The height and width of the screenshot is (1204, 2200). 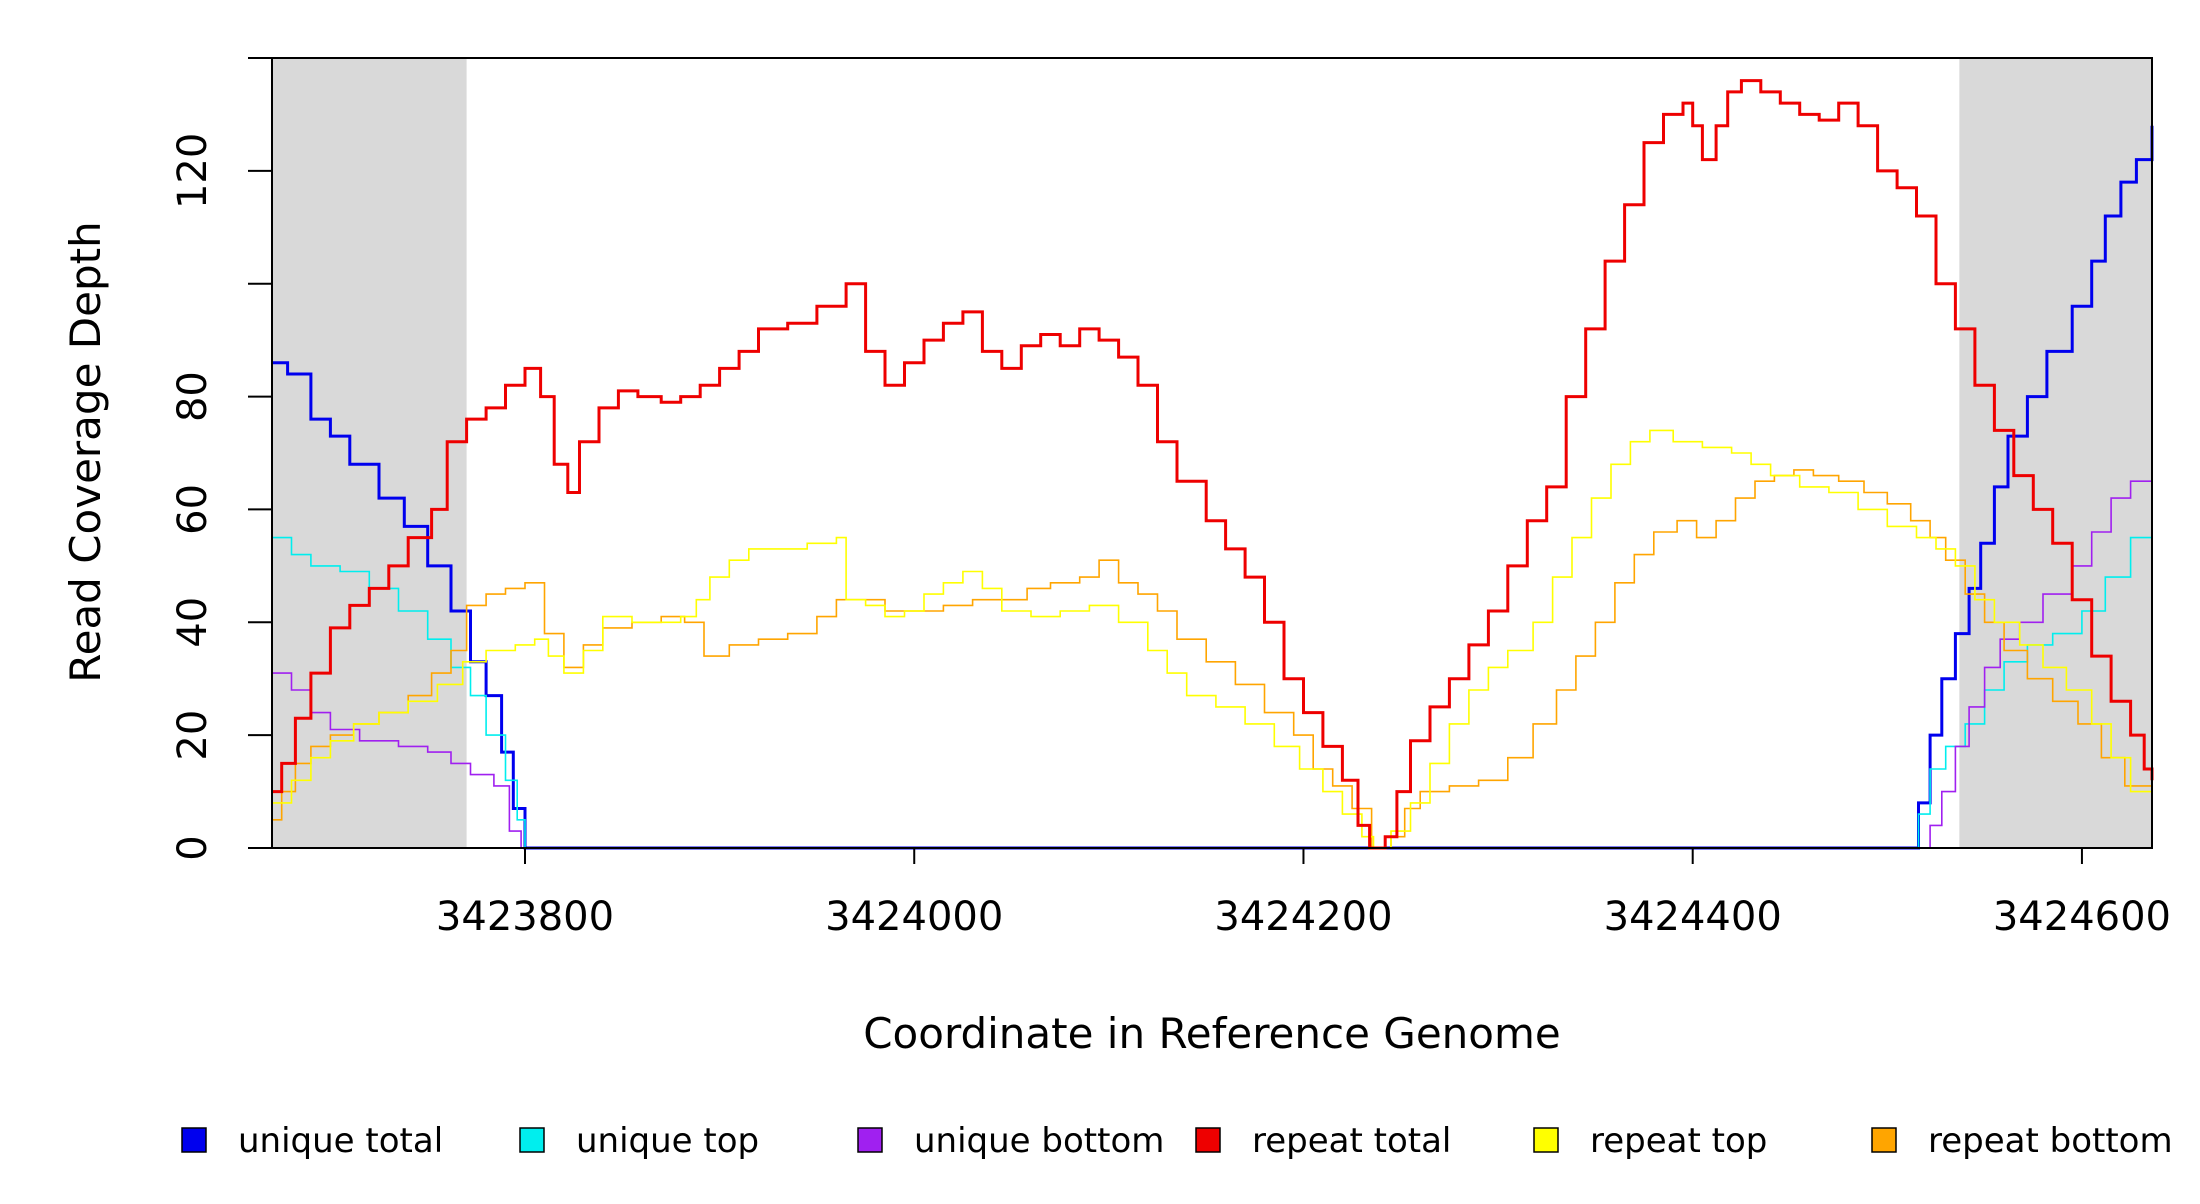 I want to click on y-axis: 0 20 40 60 80 120, so click(x=221, y=459).